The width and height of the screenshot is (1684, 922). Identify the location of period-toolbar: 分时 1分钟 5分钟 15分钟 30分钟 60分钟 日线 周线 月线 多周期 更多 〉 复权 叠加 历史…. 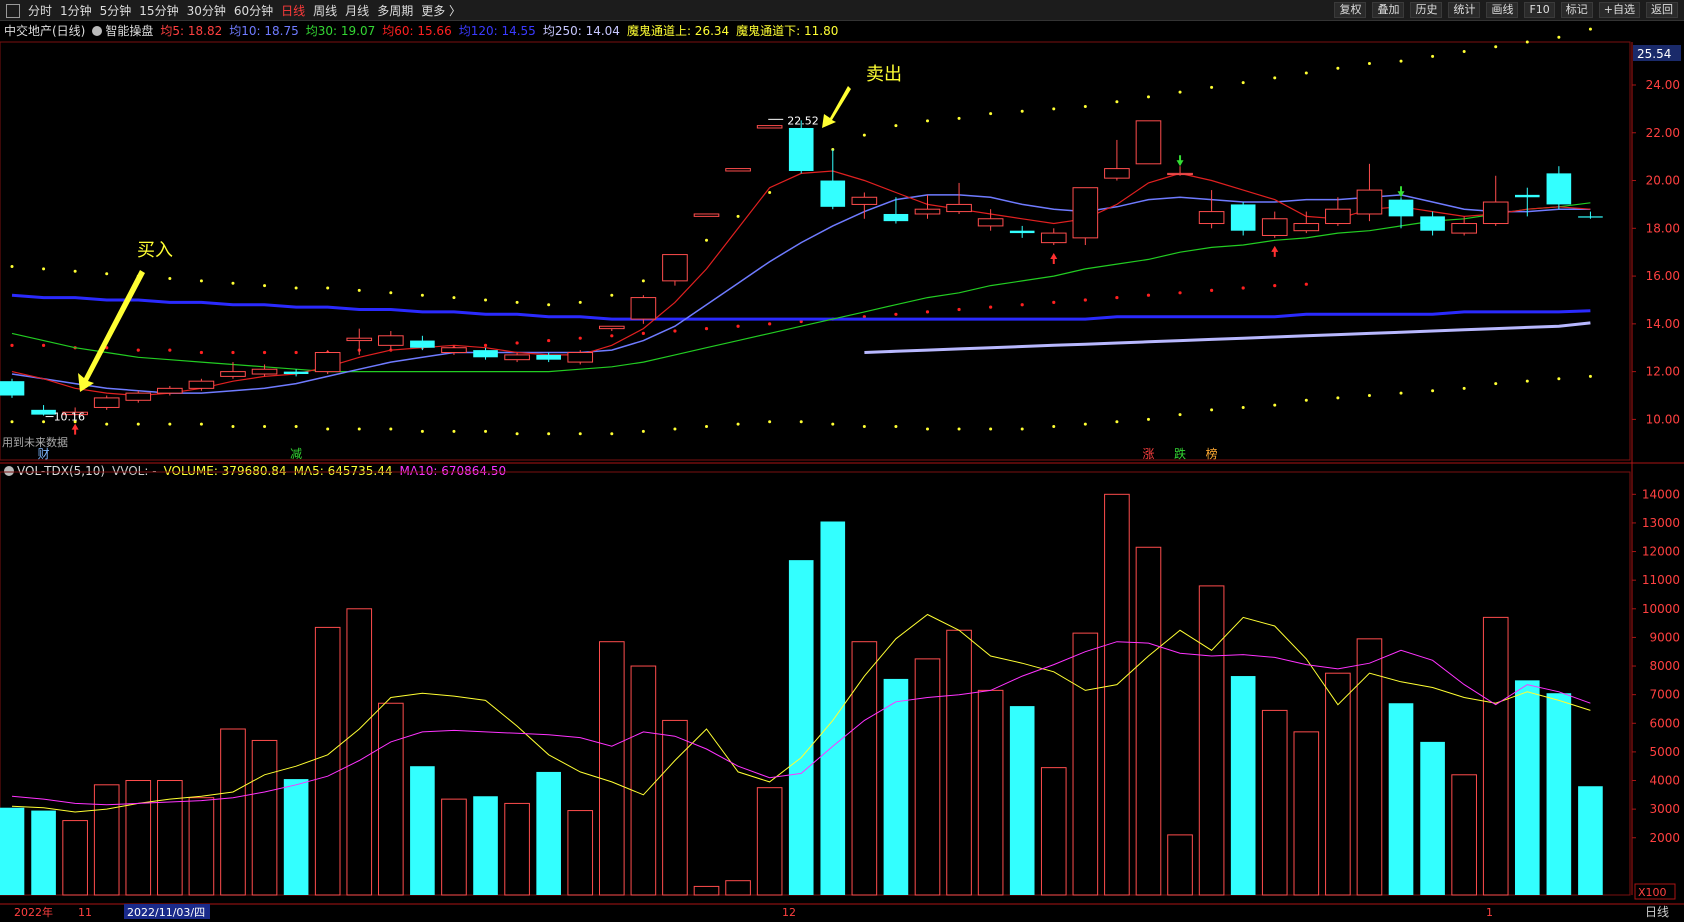
(842, 10).